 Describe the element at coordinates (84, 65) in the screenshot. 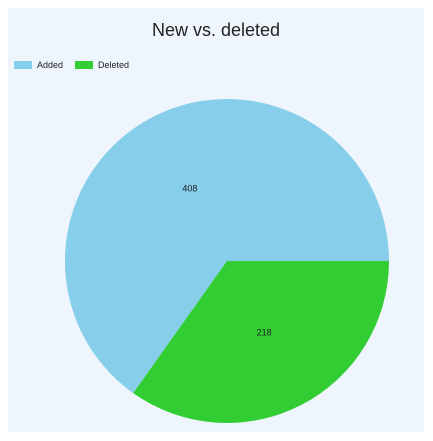

I see `legend-swatch-deleted` at that location.